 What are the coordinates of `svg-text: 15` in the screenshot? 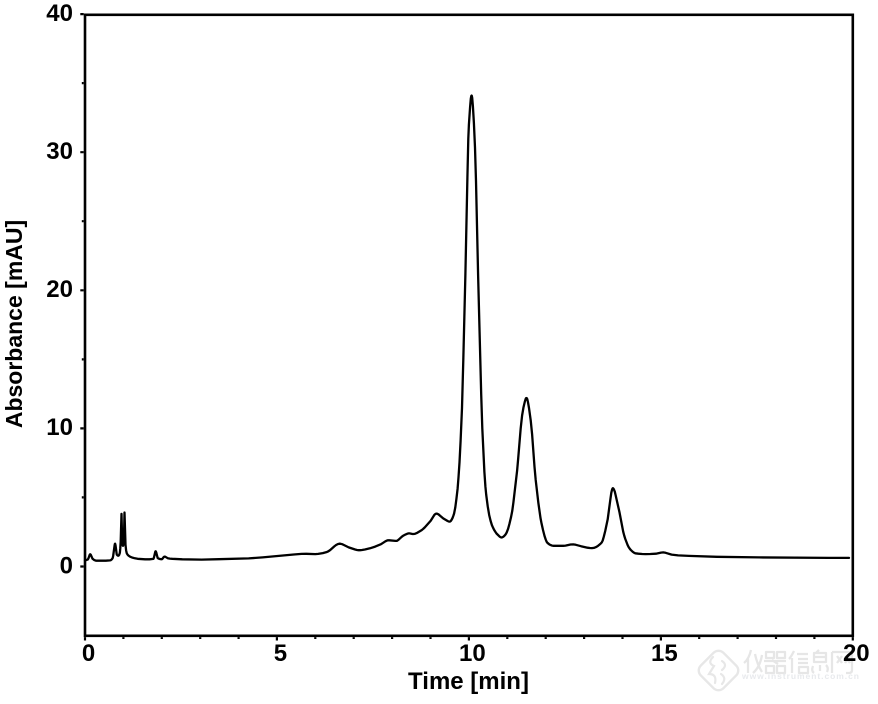 It's located at (664, 653).